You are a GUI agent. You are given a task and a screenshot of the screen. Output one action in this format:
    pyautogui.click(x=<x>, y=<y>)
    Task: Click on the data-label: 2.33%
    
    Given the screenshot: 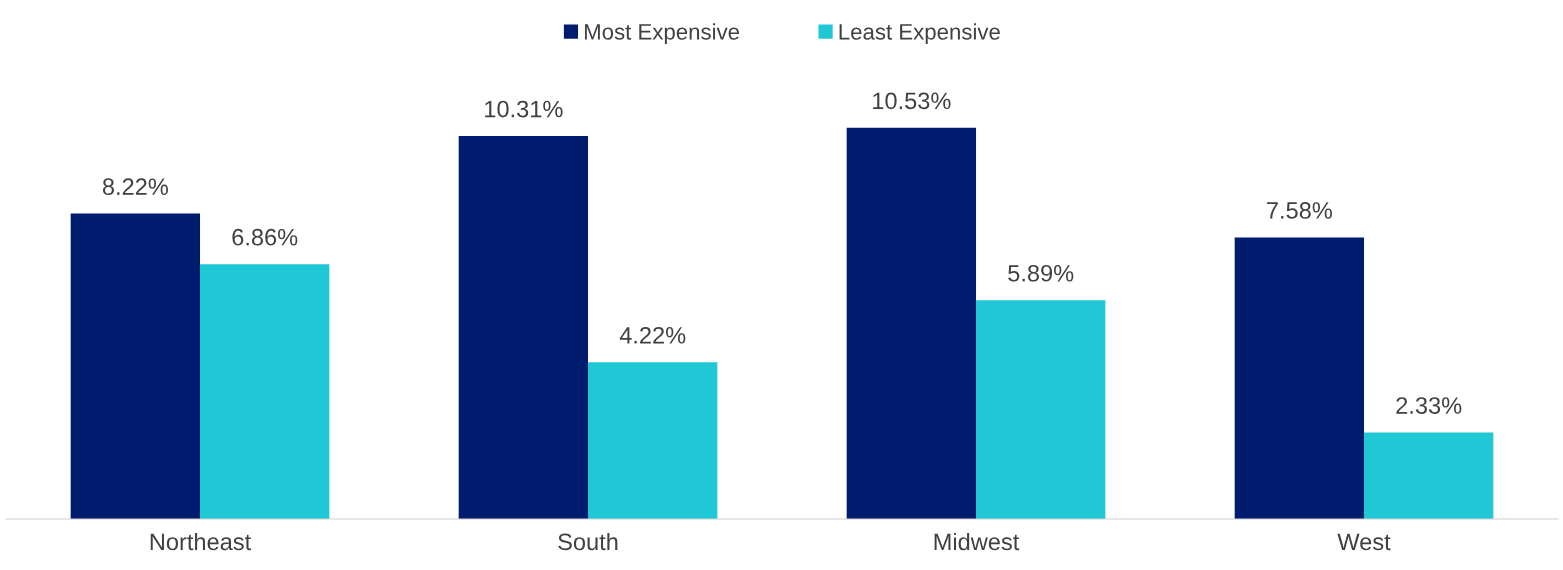 What is the action you would take?
    pyautogui.click(x=1429, y=405)
    